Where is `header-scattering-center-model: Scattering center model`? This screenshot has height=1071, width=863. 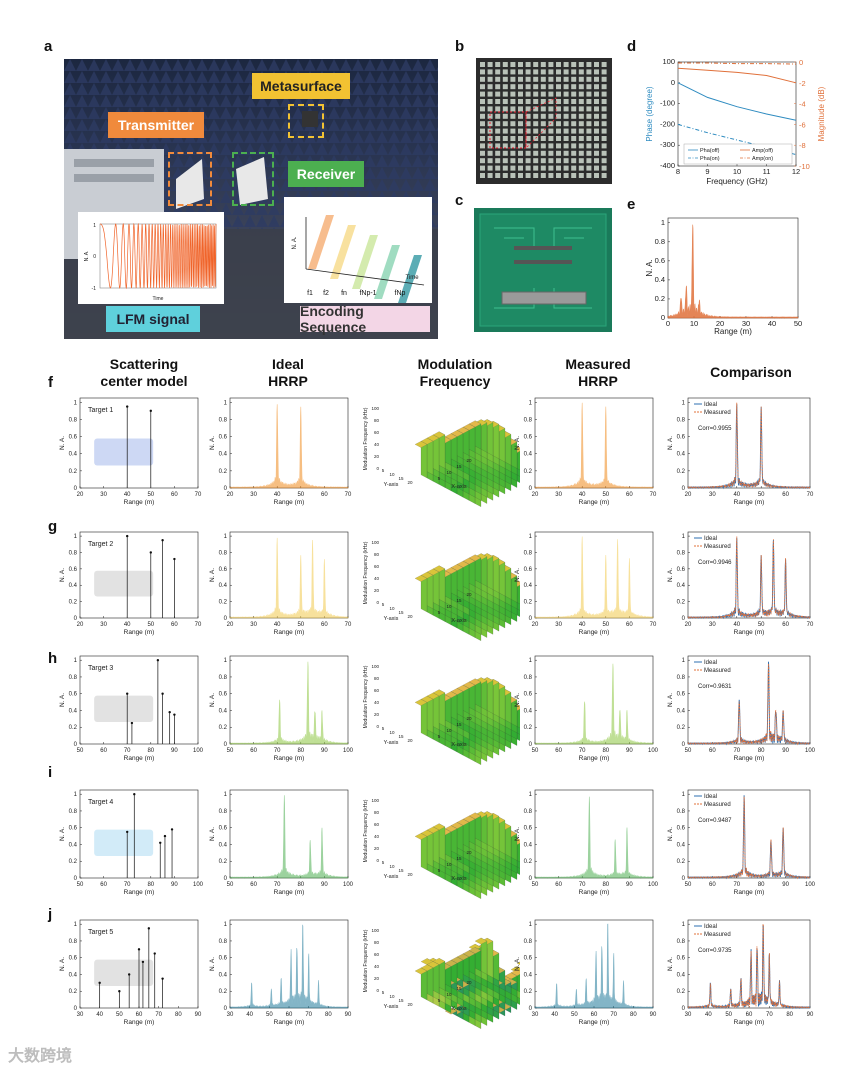
header-scattering-center-model: Scattering center model is located at coordinates (144, 372).